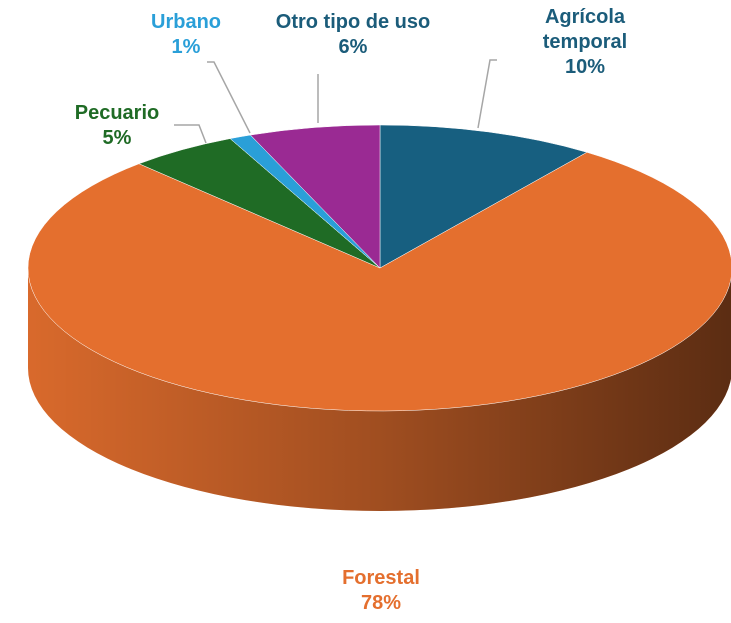 The image size is (731, 623). What do you see at coordinates (585, 29) in the screenshot?
I see `slice-name: Agrícola temporal` at bounding box center [585, 29].